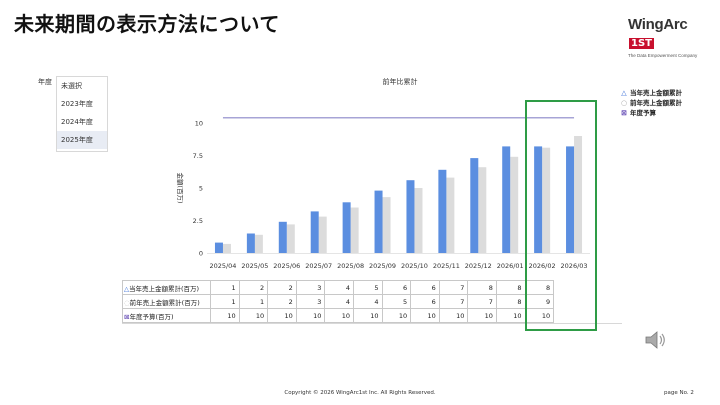 The height and width of the screenshot is (405, 720). What do you see at coordinates (655, 340) in the screenshot?
I see `speaker-icon` at bounding box center [655, 340].